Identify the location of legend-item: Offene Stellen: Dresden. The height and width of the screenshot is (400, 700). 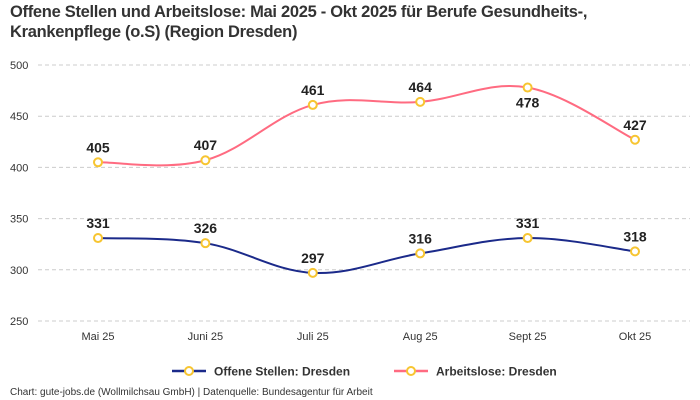
(261, 372).